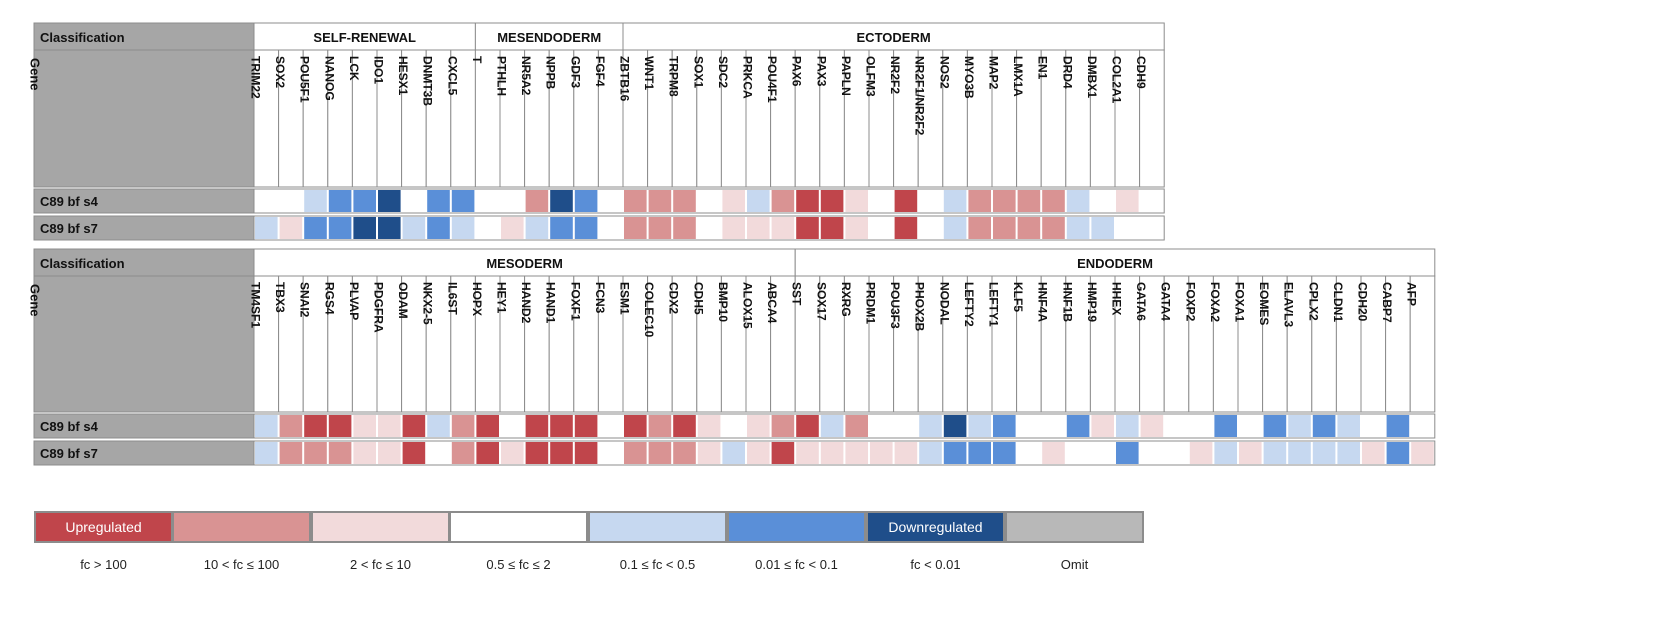 The width and height of the screenshot is (1661, 625). What do you see at coordinates (674, 76) in the screenshot?
I see `gene-label: TRPM8` at bounding box center [674, 76].